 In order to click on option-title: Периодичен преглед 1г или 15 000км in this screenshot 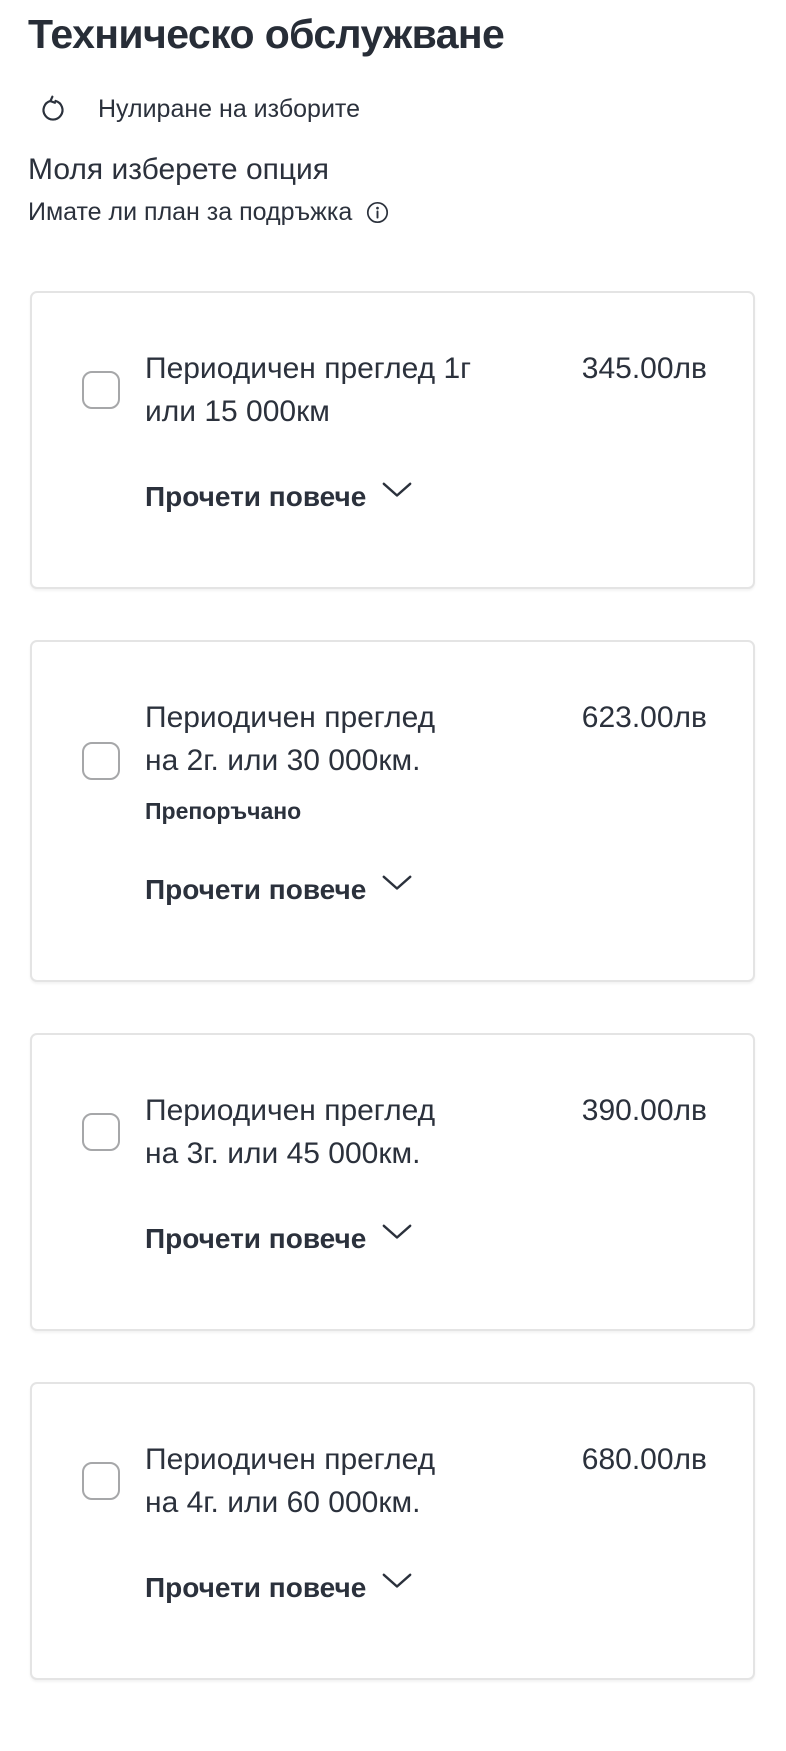, I will do `click(308, 390)`.